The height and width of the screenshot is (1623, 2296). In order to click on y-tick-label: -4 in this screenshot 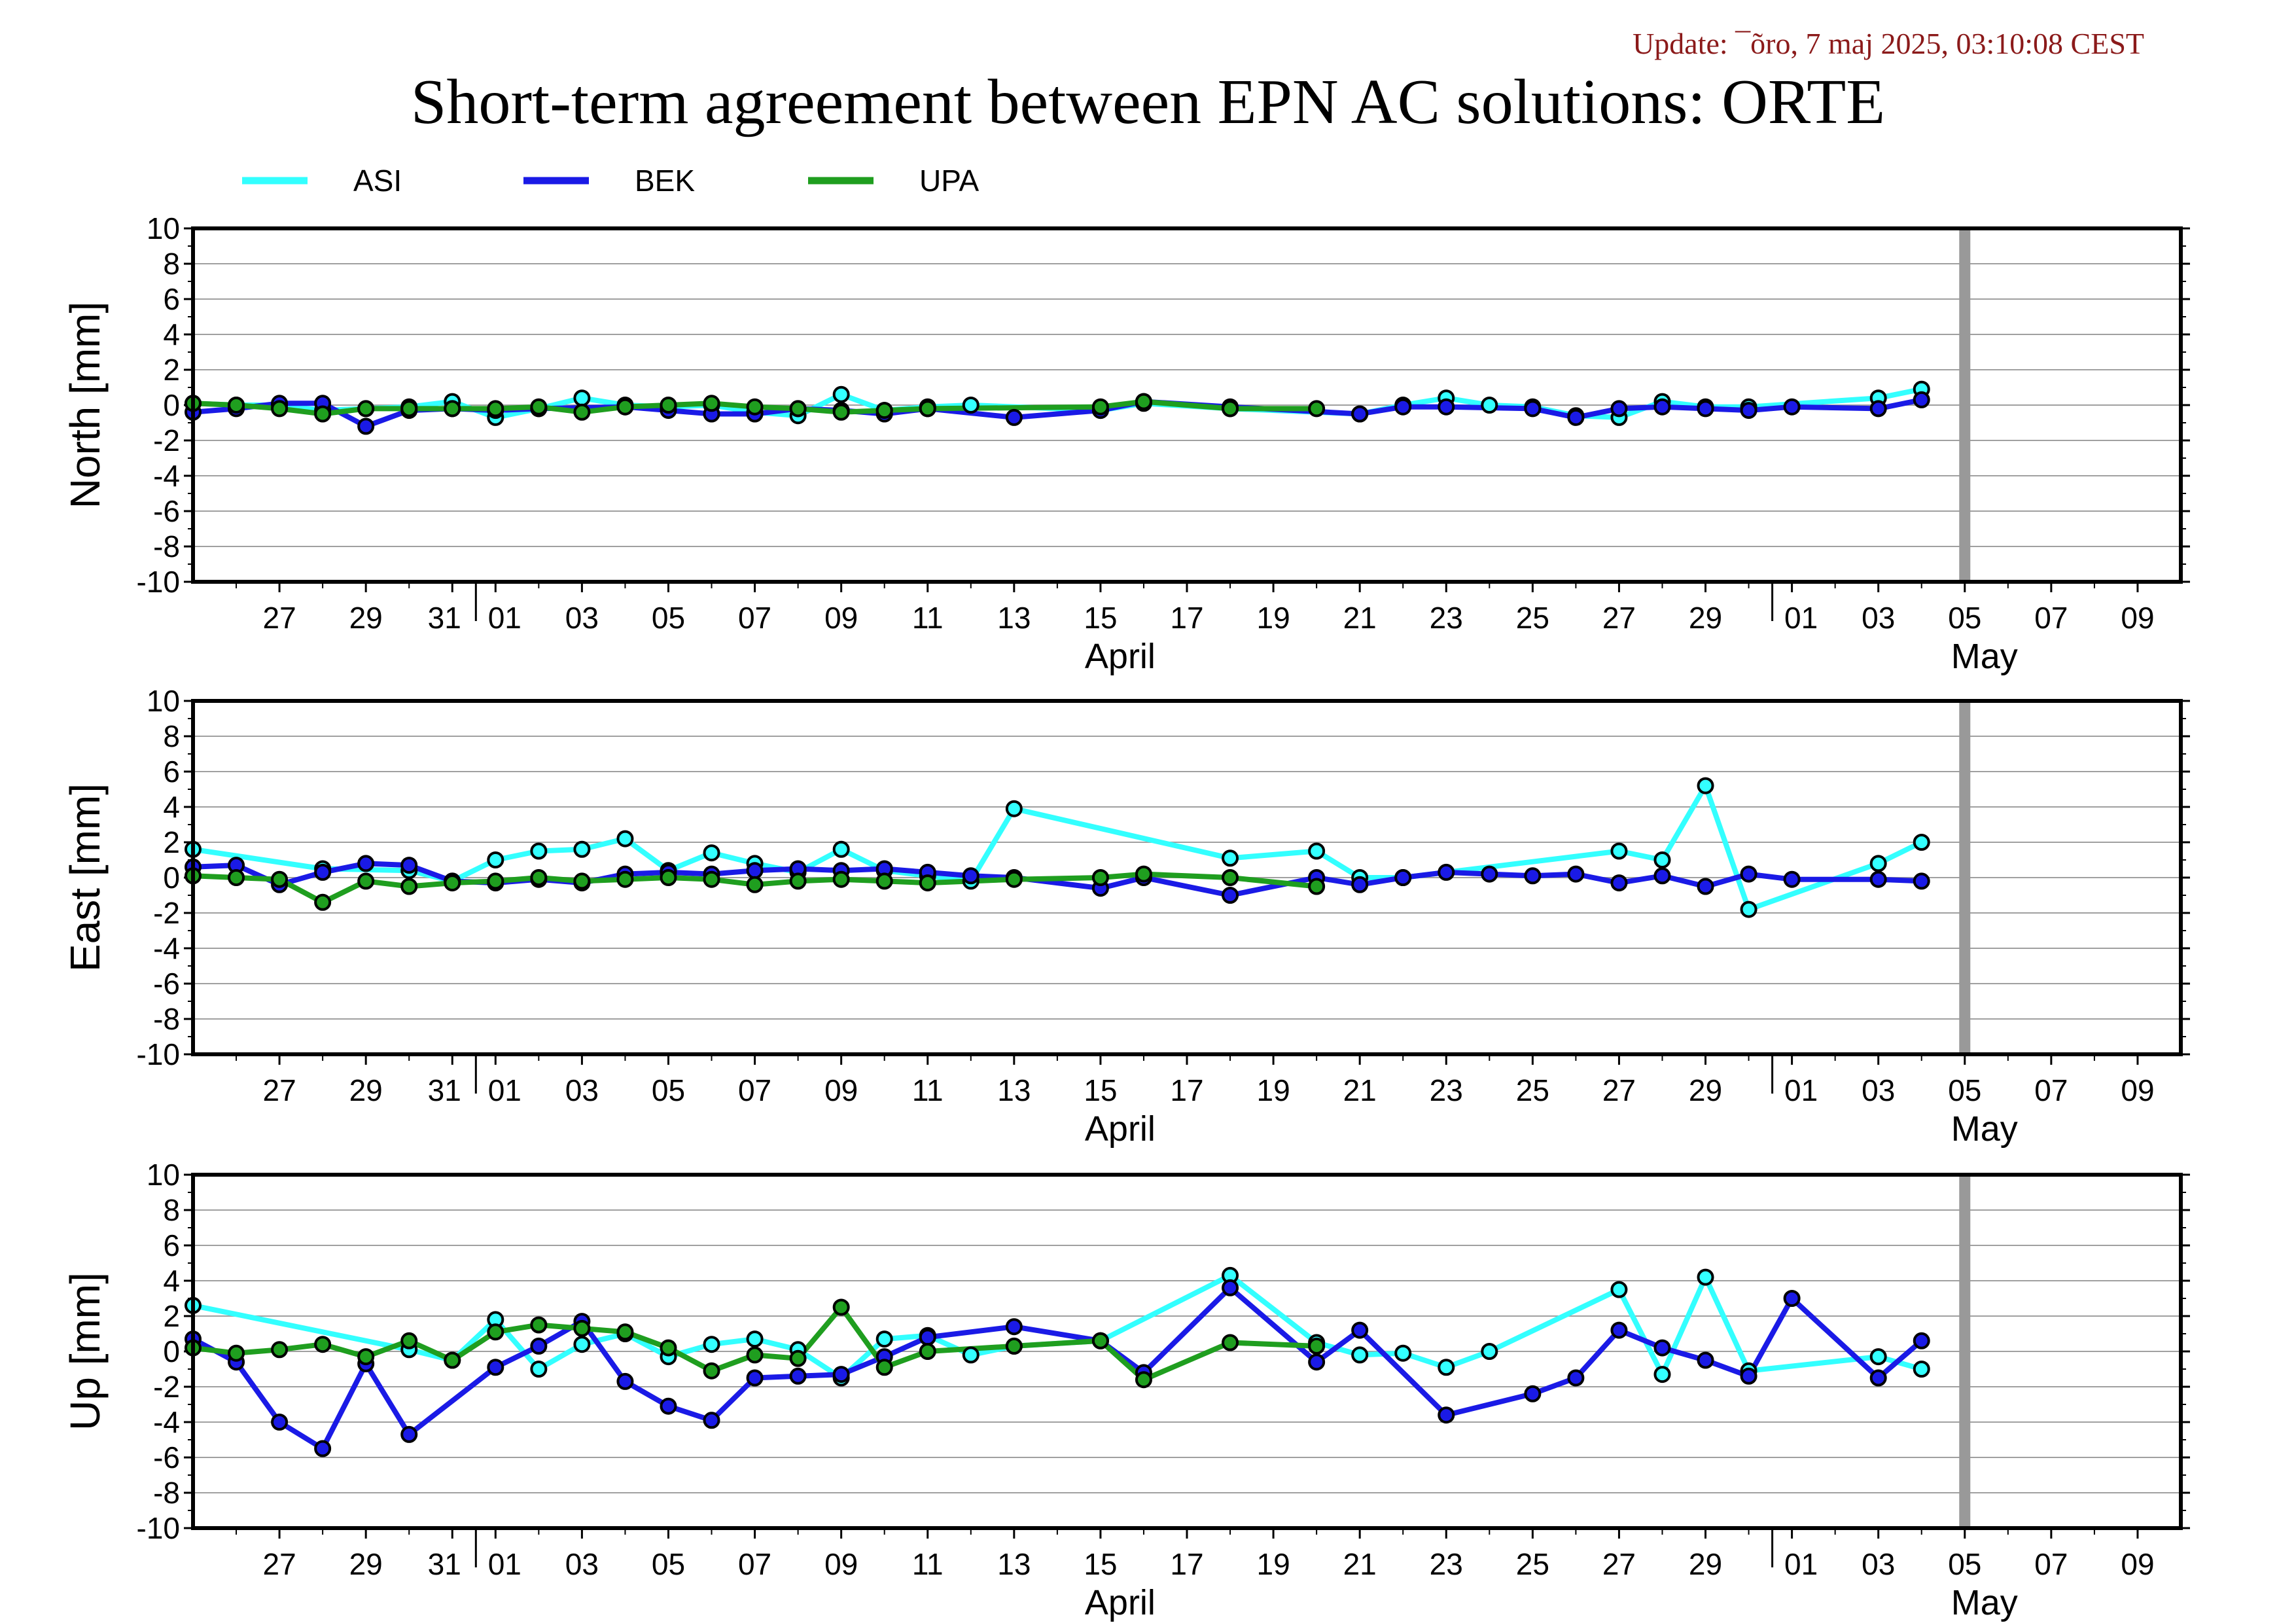, I will do `click(166, 1422)`.